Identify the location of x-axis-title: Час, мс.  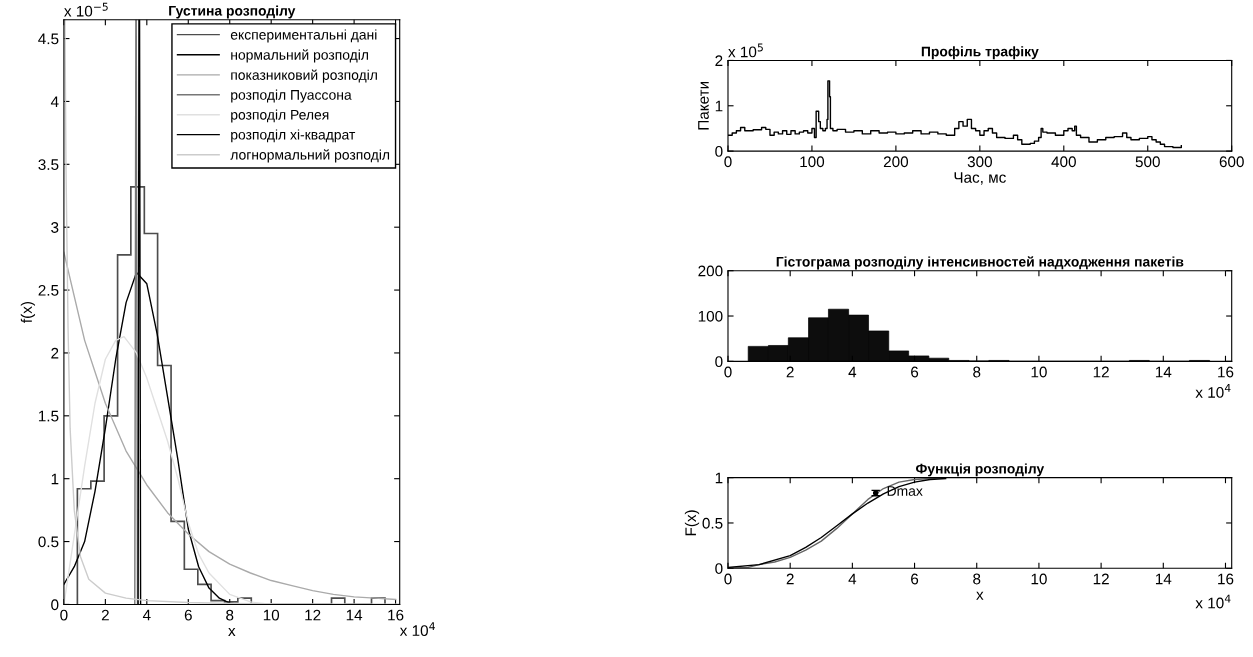
(980, 178).